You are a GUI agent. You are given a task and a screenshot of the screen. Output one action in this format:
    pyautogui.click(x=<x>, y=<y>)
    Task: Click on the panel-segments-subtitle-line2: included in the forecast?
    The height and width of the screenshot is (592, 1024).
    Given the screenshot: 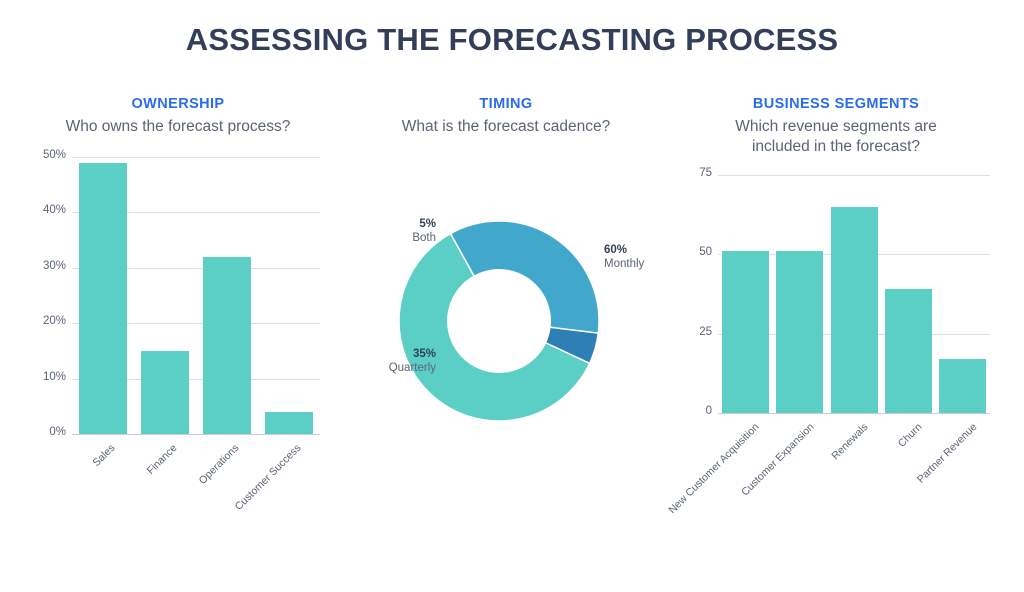 What is the action you would take?
    pyautogui.click(x=836, y=146)
    